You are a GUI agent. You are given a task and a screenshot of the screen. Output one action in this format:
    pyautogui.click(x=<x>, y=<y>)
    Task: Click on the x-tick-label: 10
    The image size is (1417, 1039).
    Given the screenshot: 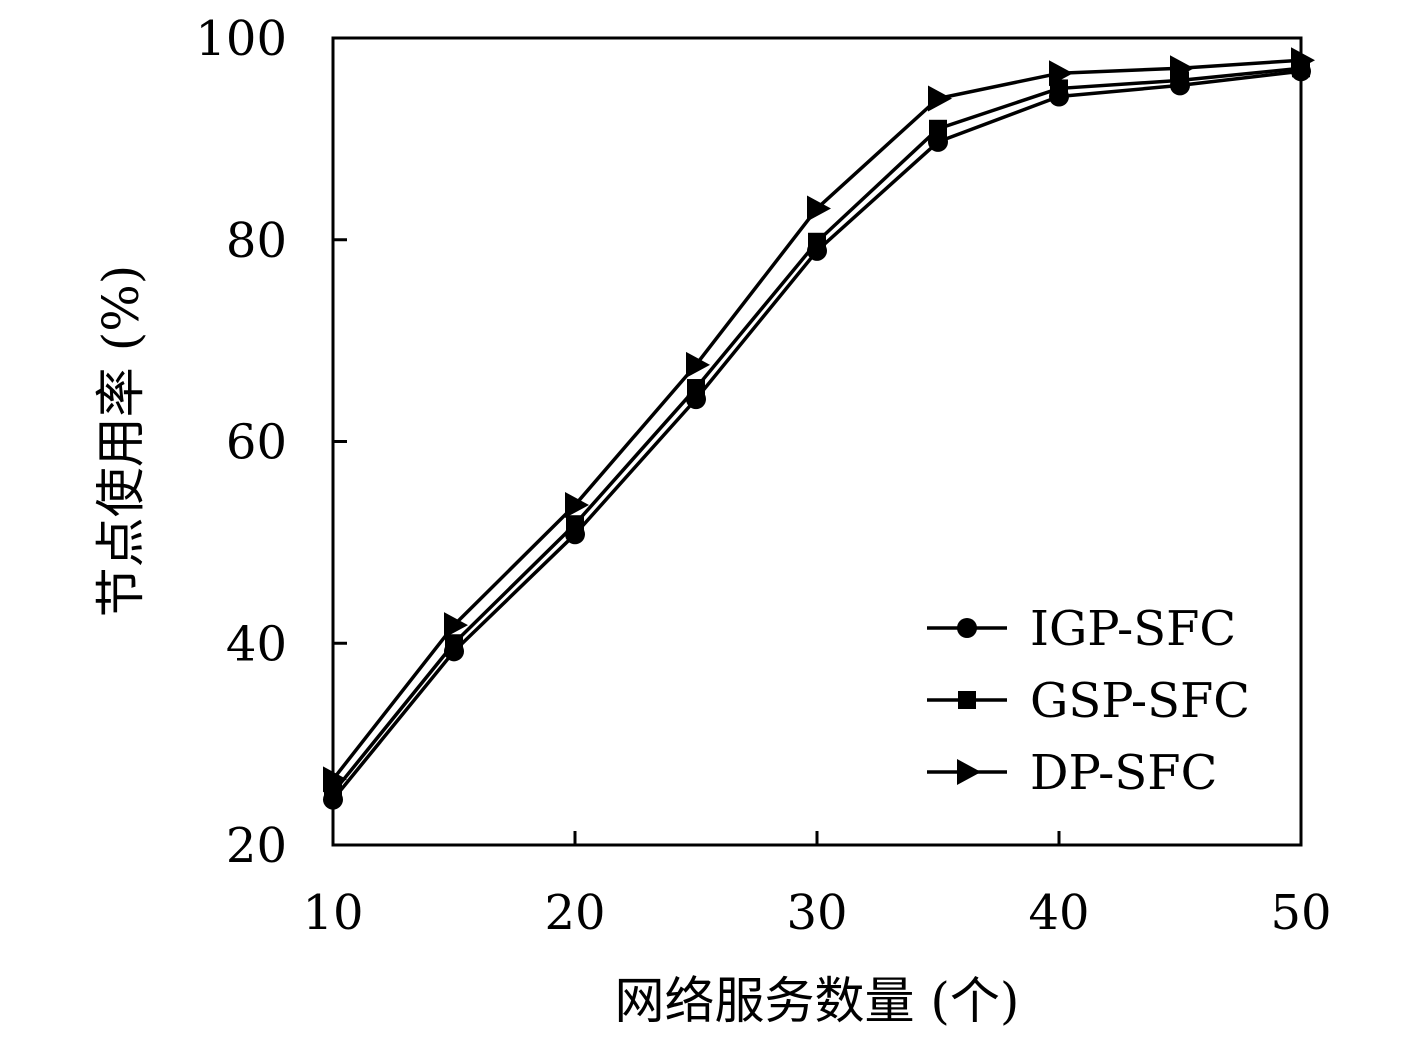 What is the action you would take?
    pyautogui.click(x=332, y=913)
    